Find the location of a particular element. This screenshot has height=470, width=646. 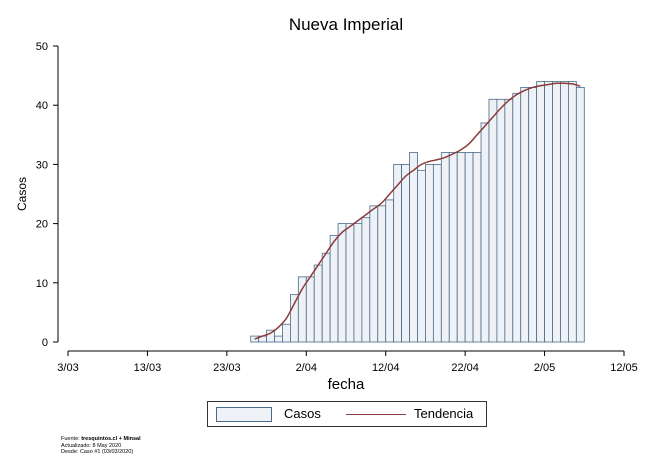

x-tick-label-5: 22/04 is located at coordinates (465, 368).